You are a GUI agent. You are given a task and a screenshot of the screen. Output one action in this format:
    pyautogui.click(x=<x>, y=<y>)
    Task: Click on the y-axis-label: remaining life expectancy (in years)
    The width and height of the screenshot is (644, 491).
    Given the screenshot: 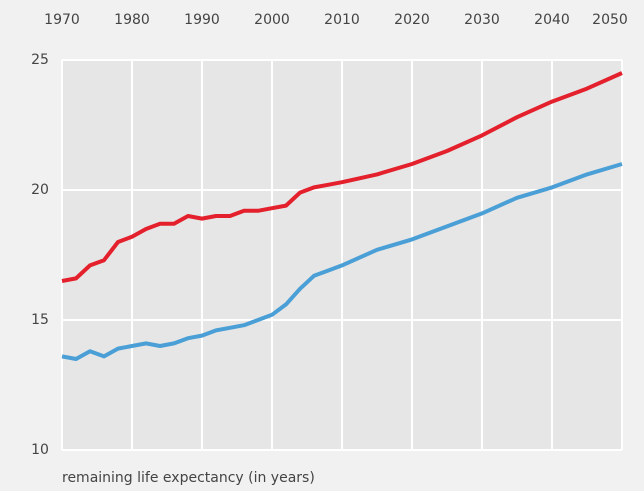 What is the action you would take?
    pyautogui.click(x=188, y=478)
    